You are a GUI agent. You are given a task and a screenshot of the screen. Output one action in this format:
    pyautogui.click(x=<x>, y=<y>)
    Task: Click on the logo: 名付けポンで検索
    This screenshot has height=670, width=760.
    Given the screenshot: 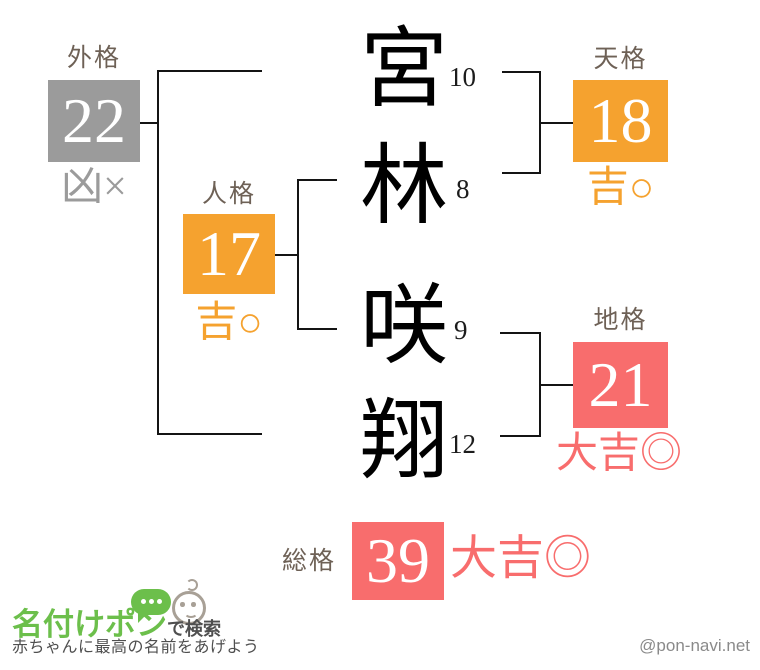 What is the action you would take?
    pyautogui.click(x=116, y=621)
    